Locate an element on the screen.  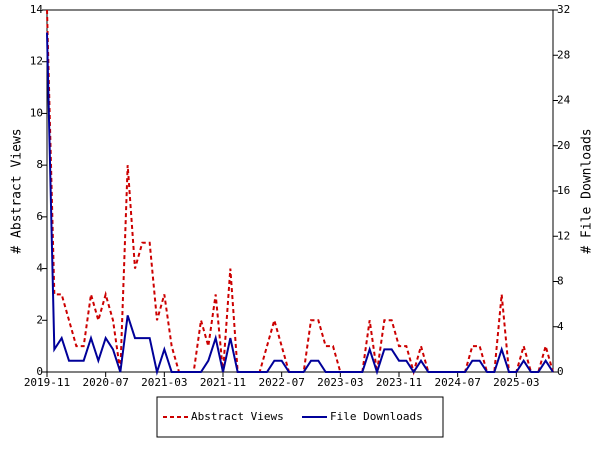
y2-axis-title: # File Downloads is located at coordinates (587, 190).